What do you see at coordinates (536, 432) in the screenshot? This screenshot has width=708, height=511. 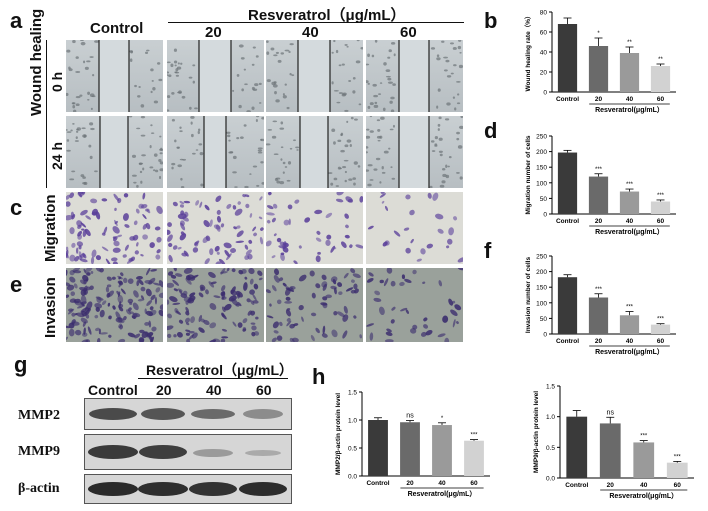 I see `y-axis-label: MMP9/β-actin protein level` at bounding box center [536, 432].